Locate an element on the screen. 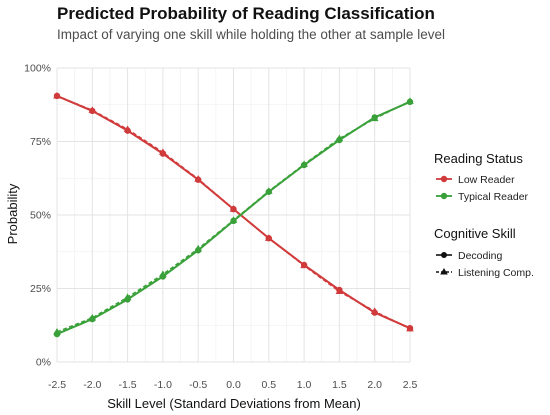 The width and height of the screenshot is (550, 415). y-tick-label: 50% is located at coordinates (40, 216).